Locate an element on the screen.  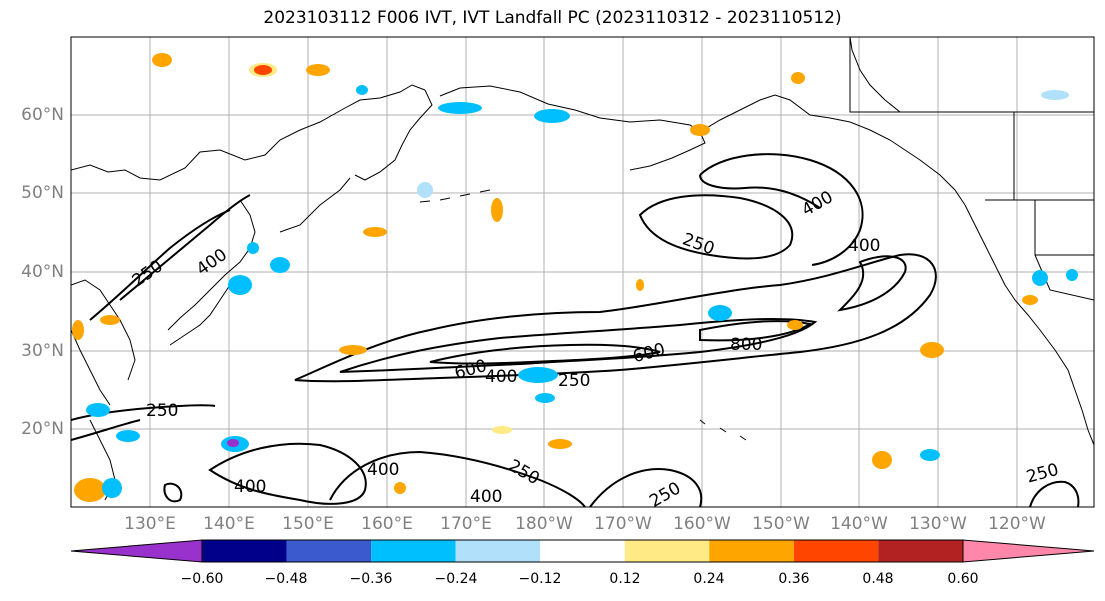
lat-label: 60°N is located at coordinates (42, 115).